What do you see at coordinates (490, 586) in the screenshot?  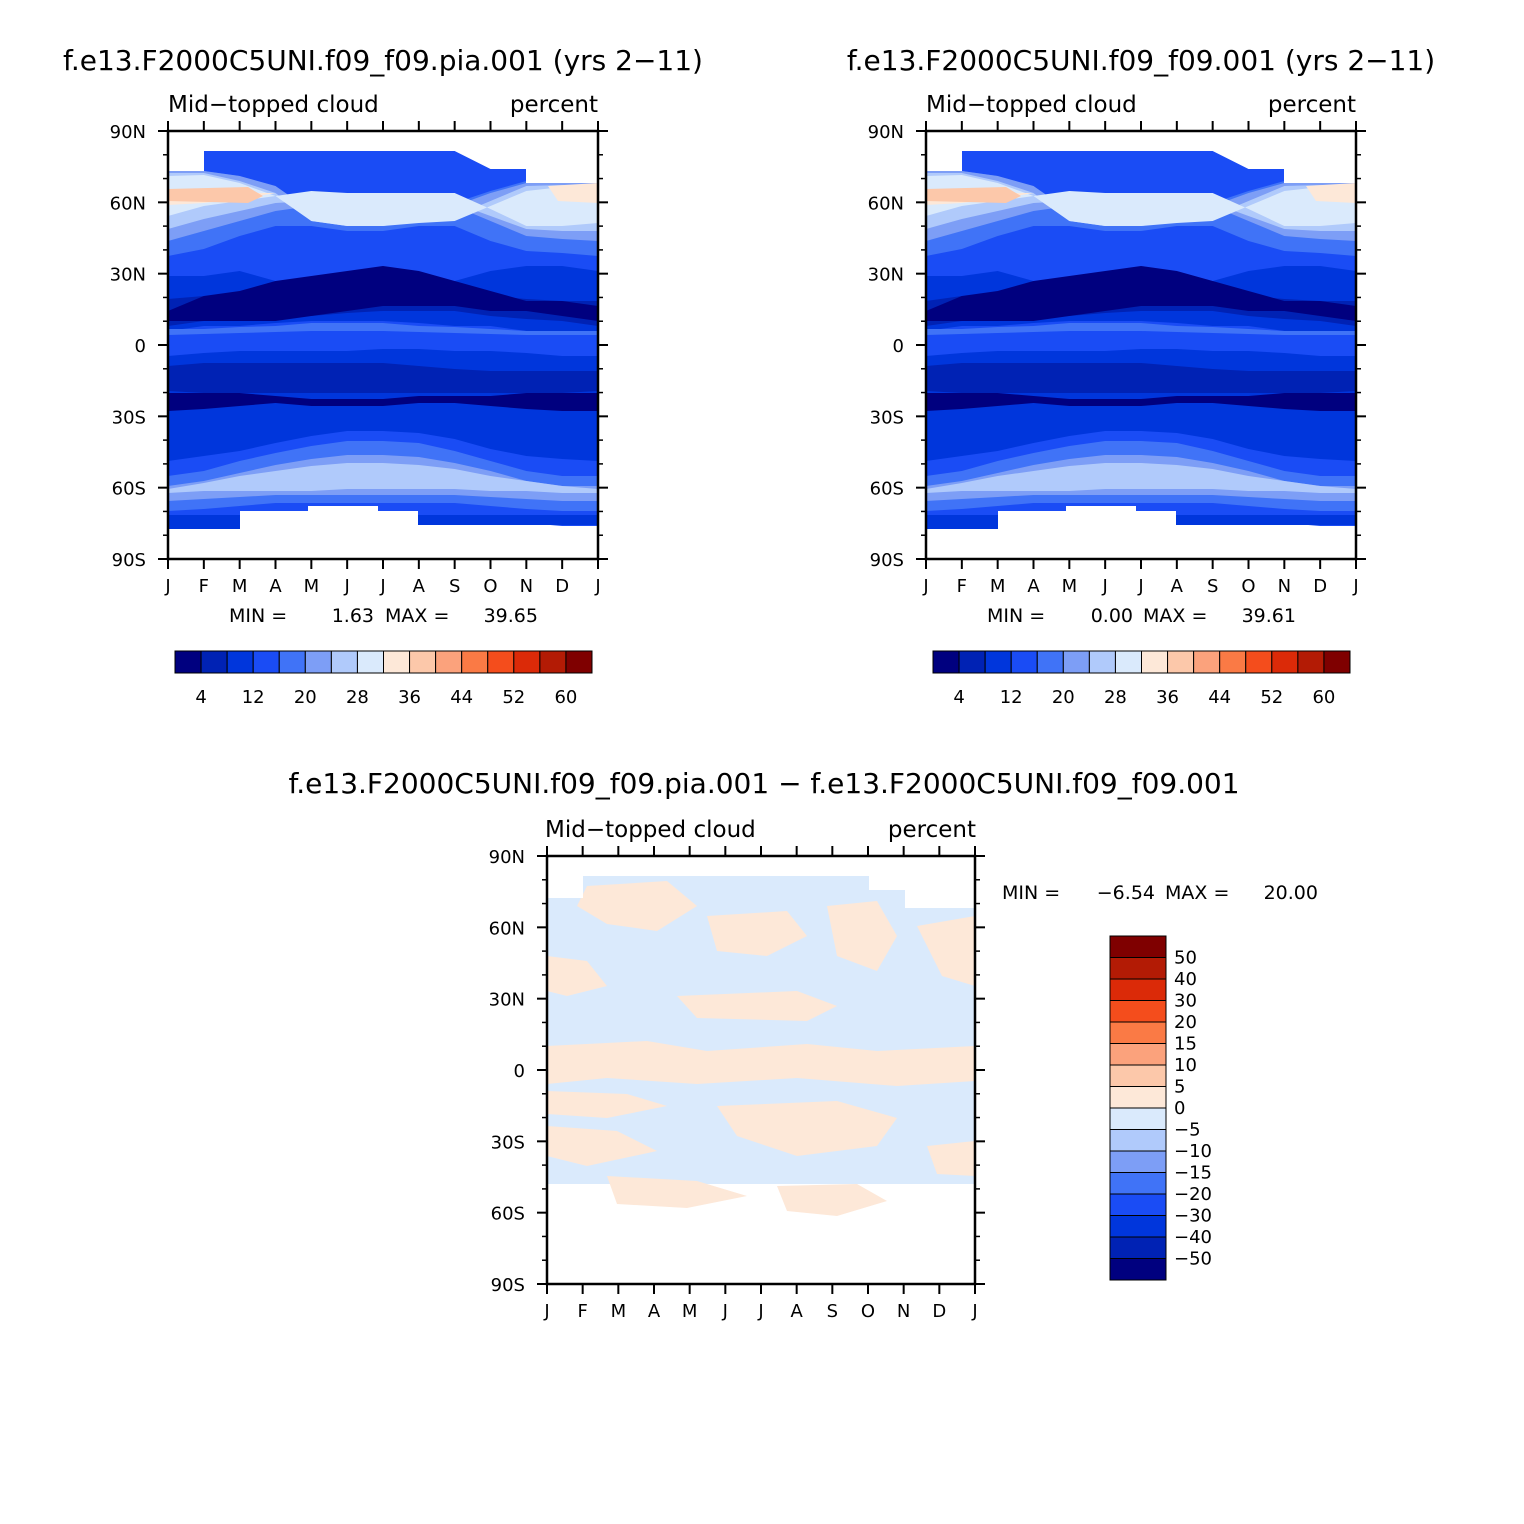 I see `axesA-xtick-label: O` at bounding box center [490, 586].